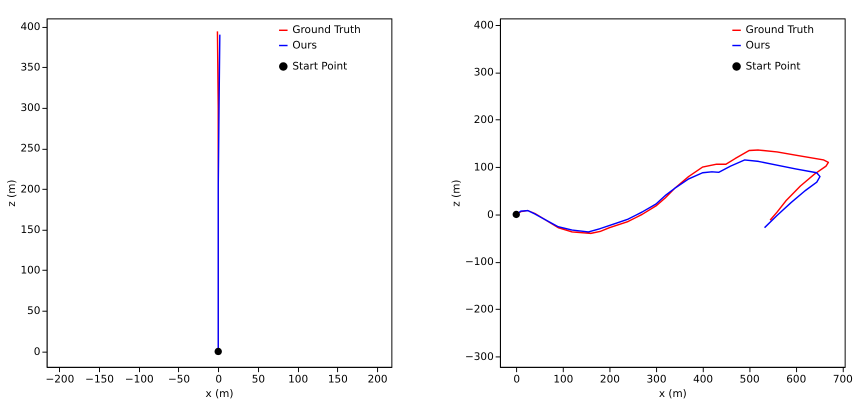  I want to click on x-tick-label: 300, so click(656, 380).